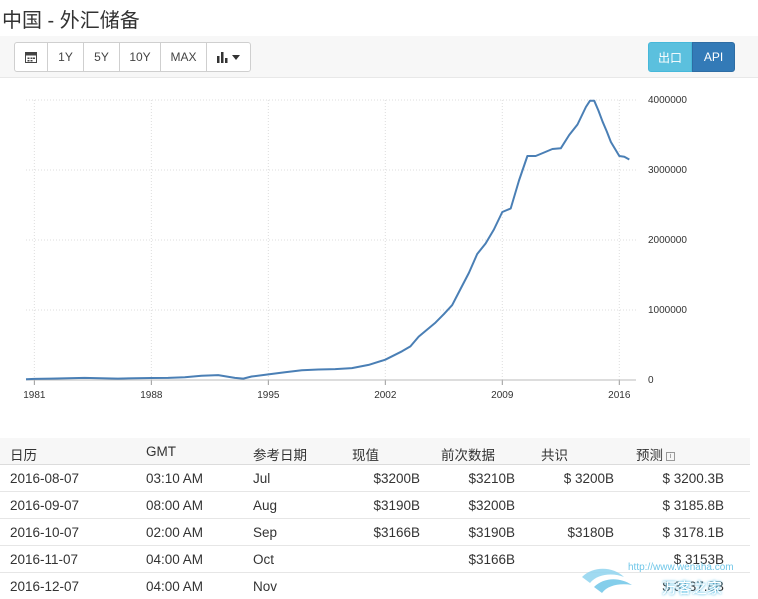 This screenshot has height=599, width=758. What do you see at coordinates (619, 395) in the screenshot?
I see `x-tick-label: 2016` at bounding box center [619, 395].